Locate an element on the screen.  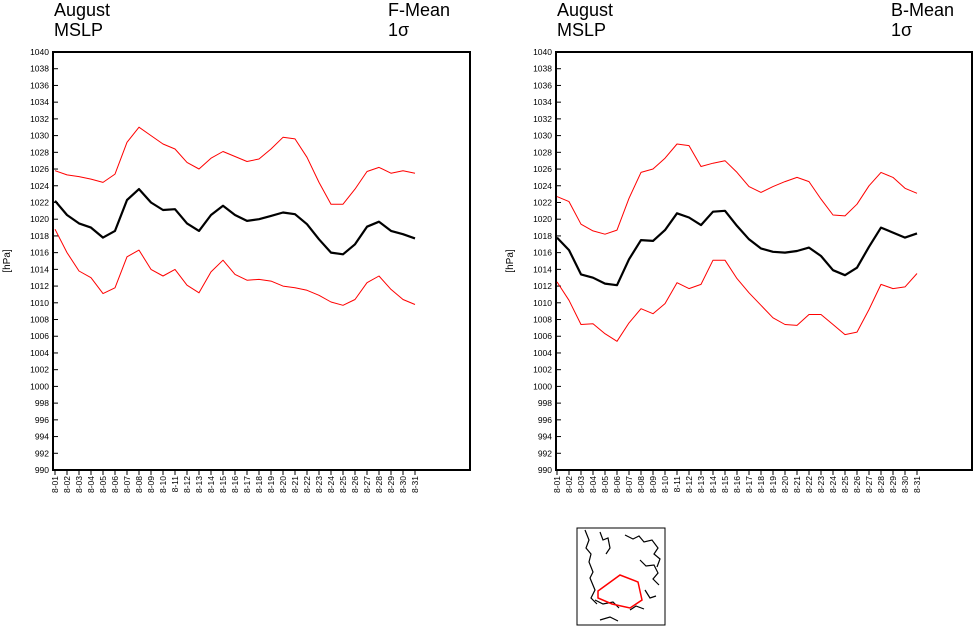
y-tick-label: 1014 is located at coordinates (542, 269).